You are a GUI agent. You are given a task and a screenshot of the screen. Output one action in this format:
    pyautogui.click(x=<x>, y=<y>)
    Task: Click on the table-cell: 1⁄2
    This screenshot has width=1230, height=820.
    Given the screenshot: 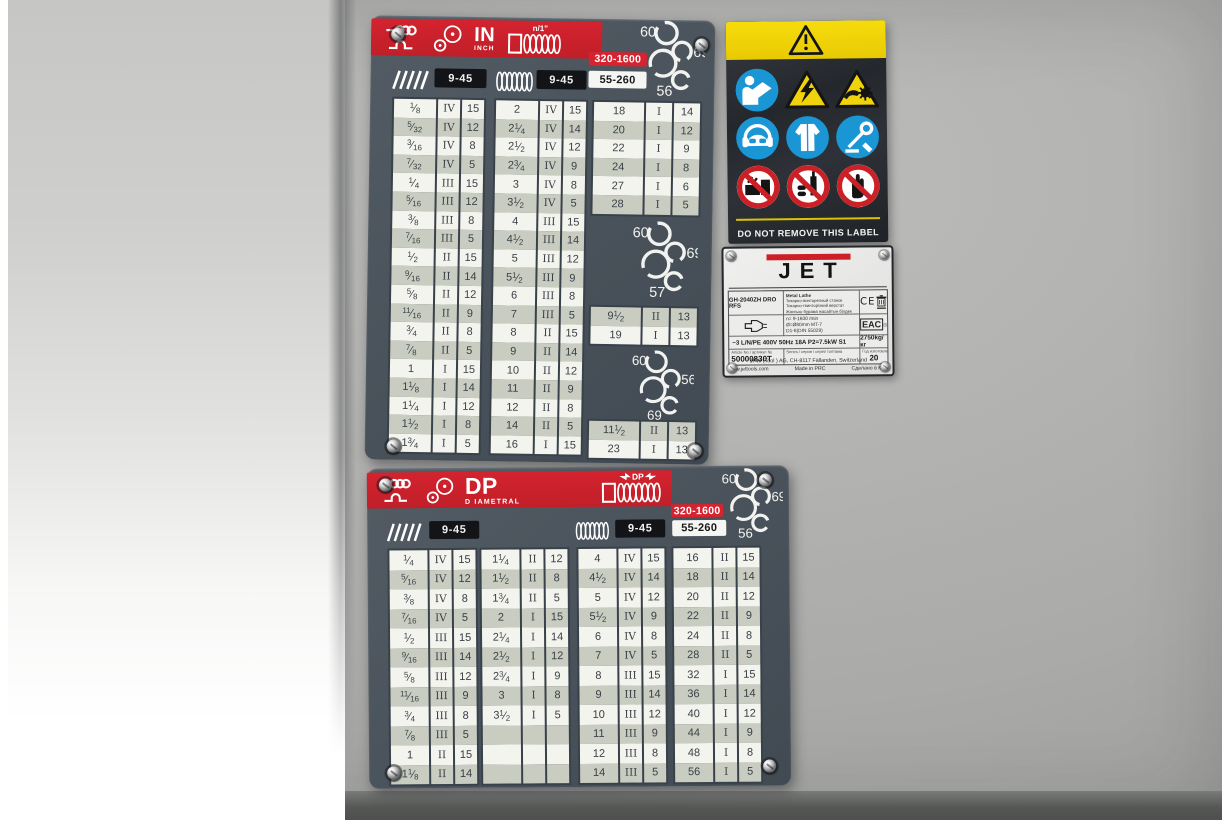 What is the action you would take?
    pyautogui.click(x=412, y=257)
    